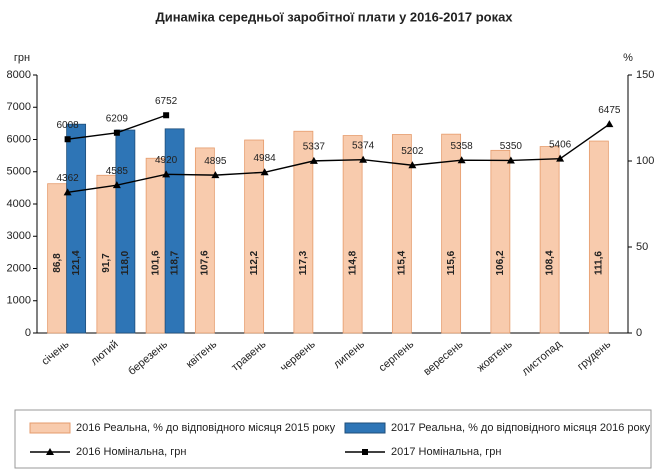  I want to click on y2-tick-label: 100, so click(645, 161).